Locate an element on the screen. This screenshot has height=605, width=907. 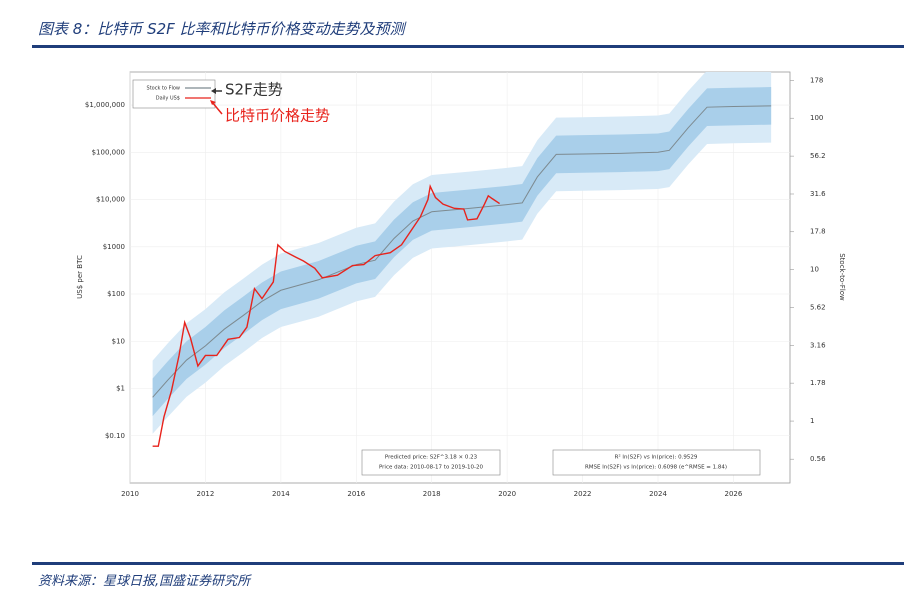
y-tick-label: $0.10 is located at coordinates (115, 436).